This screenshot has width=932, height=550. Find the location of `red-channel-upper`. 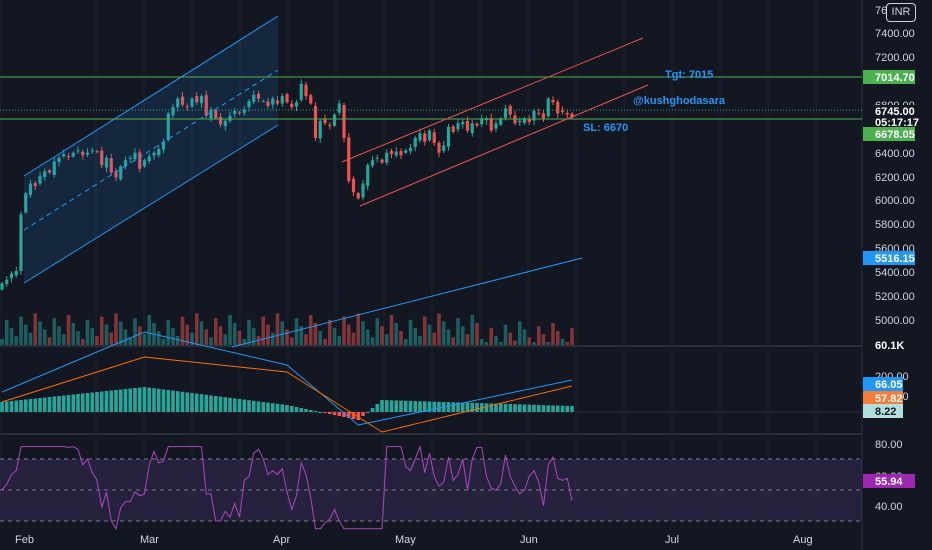

red-channel-upper is located at coordinates (492, 100).